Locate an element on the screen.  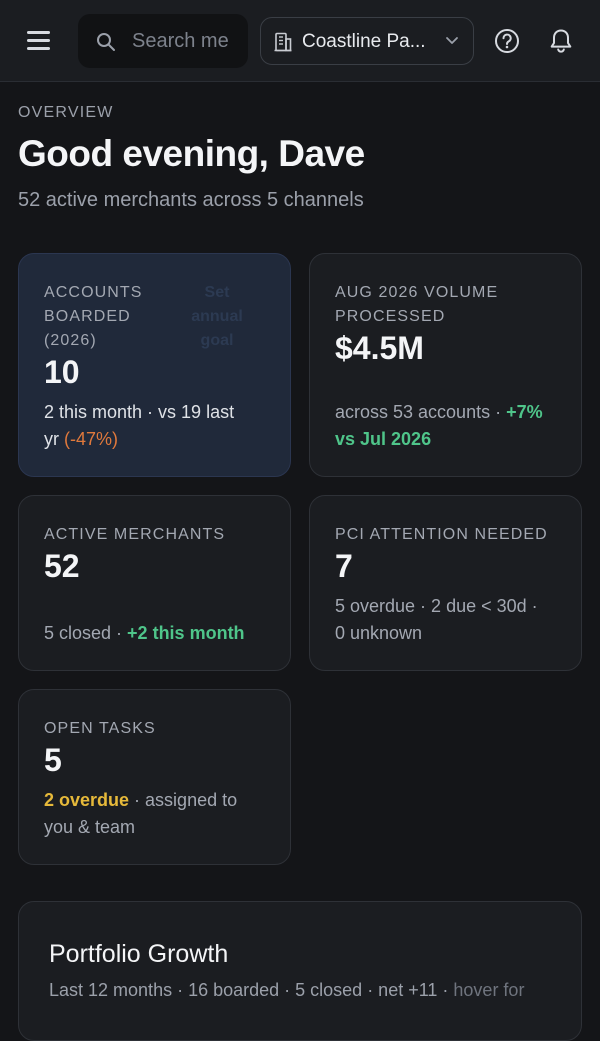
card-value: 7 is located at coordinates (344, 566).